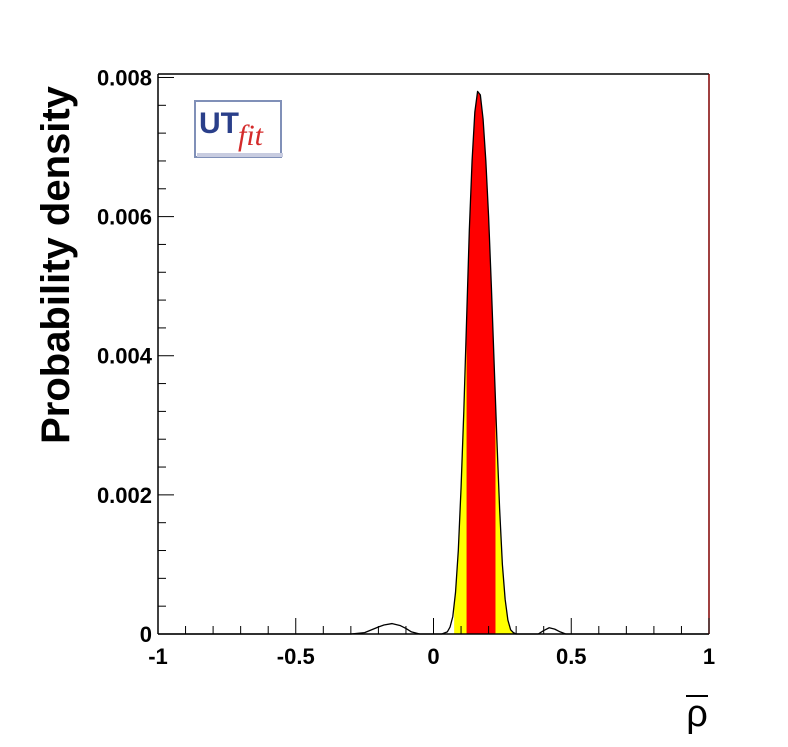  I want to click on confidence-regions, so click(484, 362).